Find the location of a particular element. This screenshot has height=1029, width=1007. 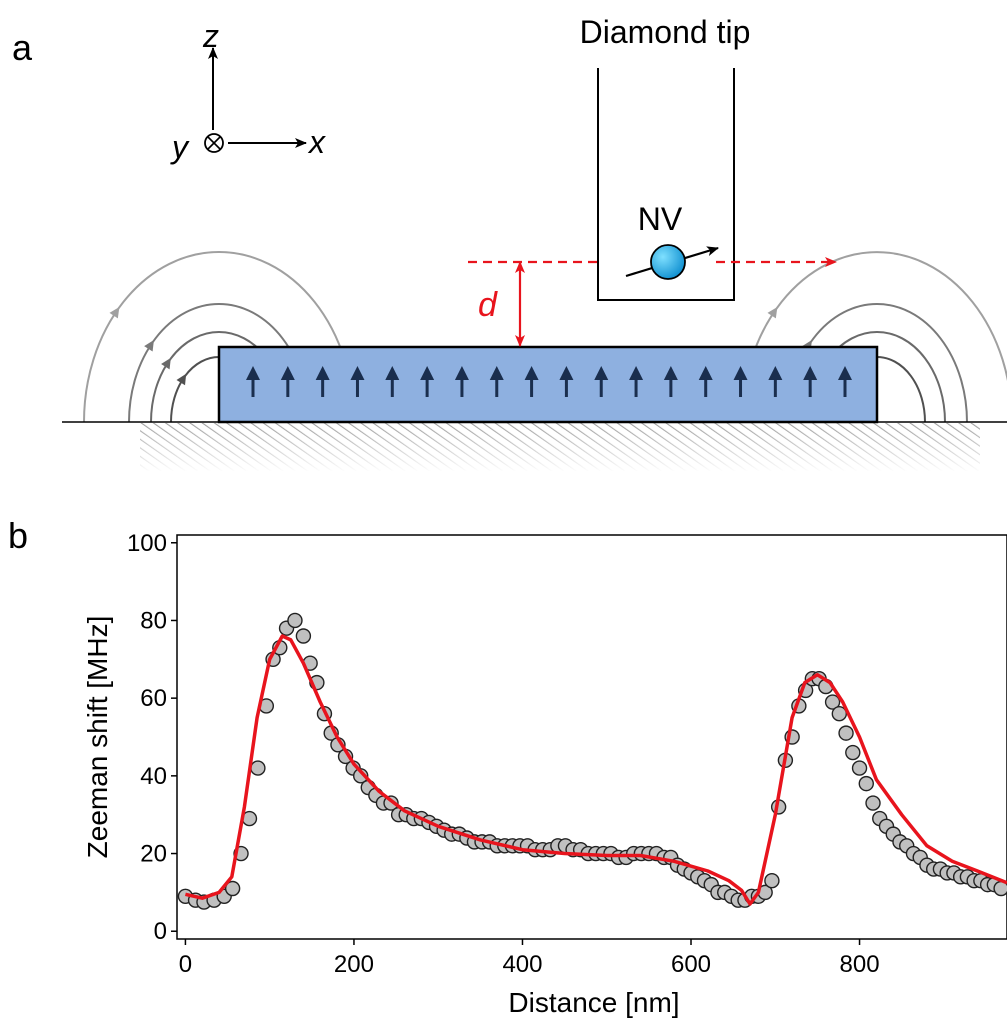

nv-center-sphere is located at coordinates (668, 262).